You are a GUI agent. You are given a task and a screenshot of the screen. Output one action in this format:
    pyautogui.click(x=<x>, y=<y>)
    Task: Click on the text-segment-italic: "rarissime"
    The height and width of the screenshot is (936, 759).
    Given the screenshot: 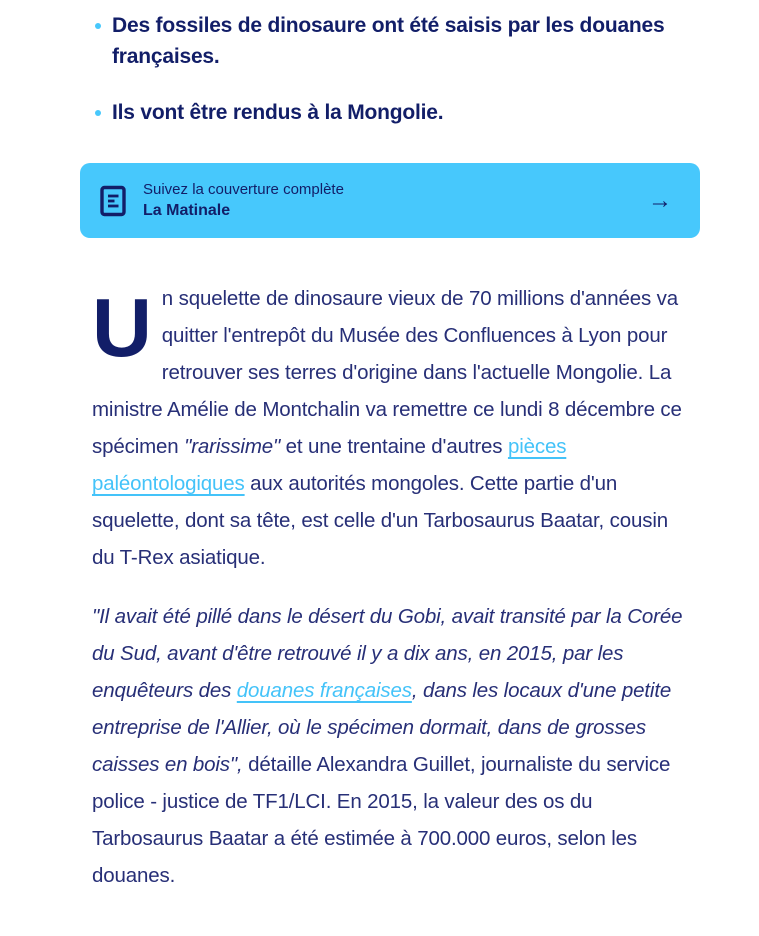 What is the action you would take?
    pyautogui.click(x=232, y=446)
    